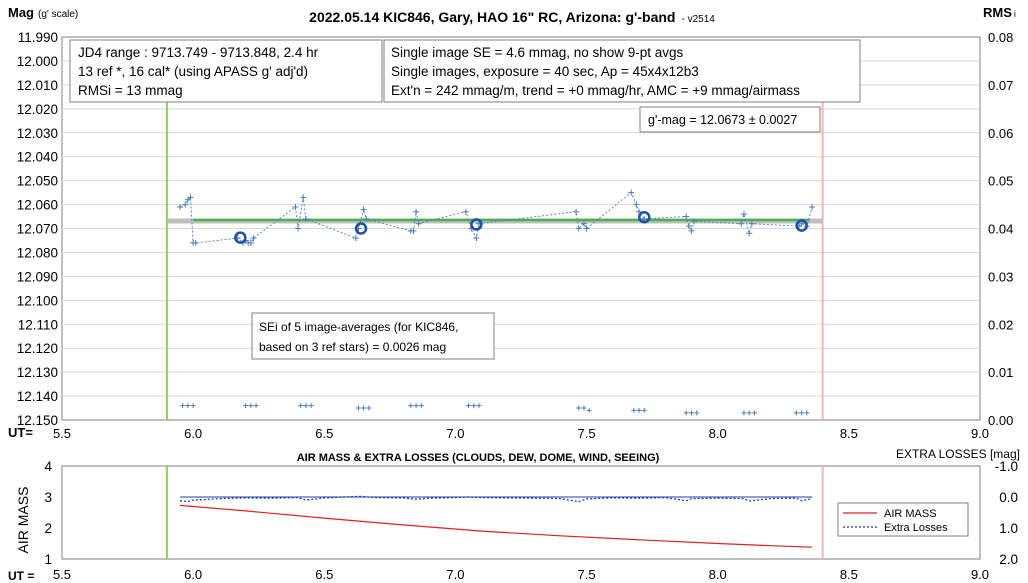  I want to click on info-box-sei-frame, so click(373, 336).